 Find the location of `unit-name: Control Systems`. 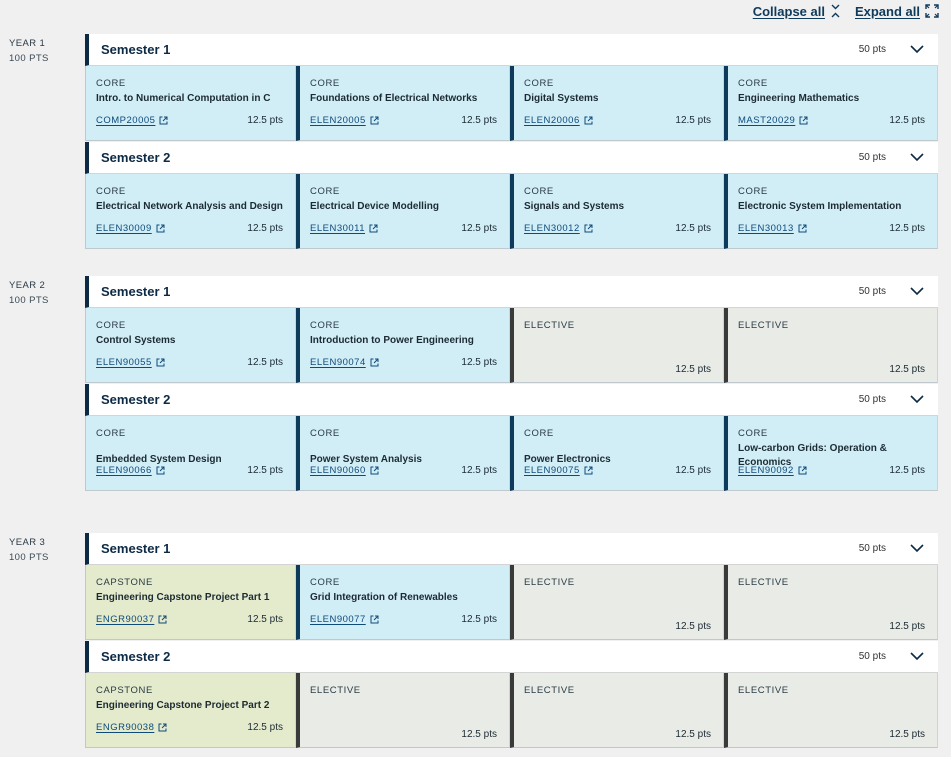

unit-name: Control Systems is located at coordinates (136, 340).